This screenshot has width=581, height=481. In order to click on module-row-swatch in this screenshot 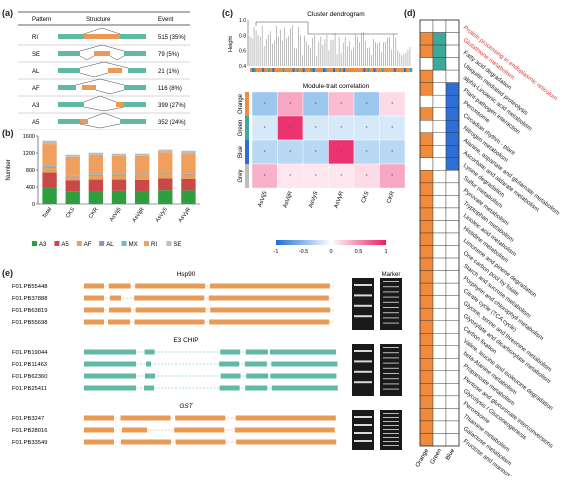, I will do `click(247, 104)`.